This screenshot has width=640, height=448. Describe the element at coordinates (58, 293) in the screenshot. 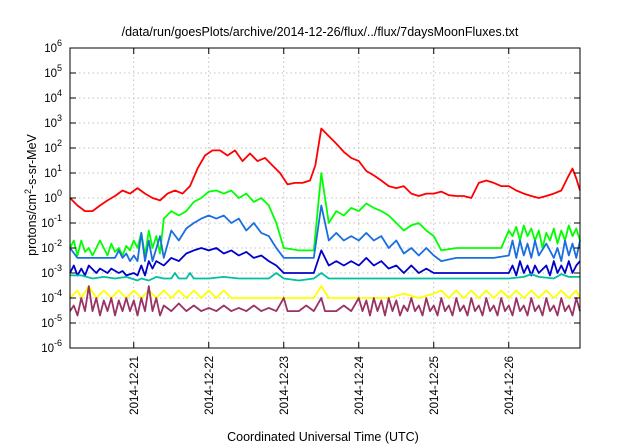

I see `y-tick-label-exponent: -4` at that location.